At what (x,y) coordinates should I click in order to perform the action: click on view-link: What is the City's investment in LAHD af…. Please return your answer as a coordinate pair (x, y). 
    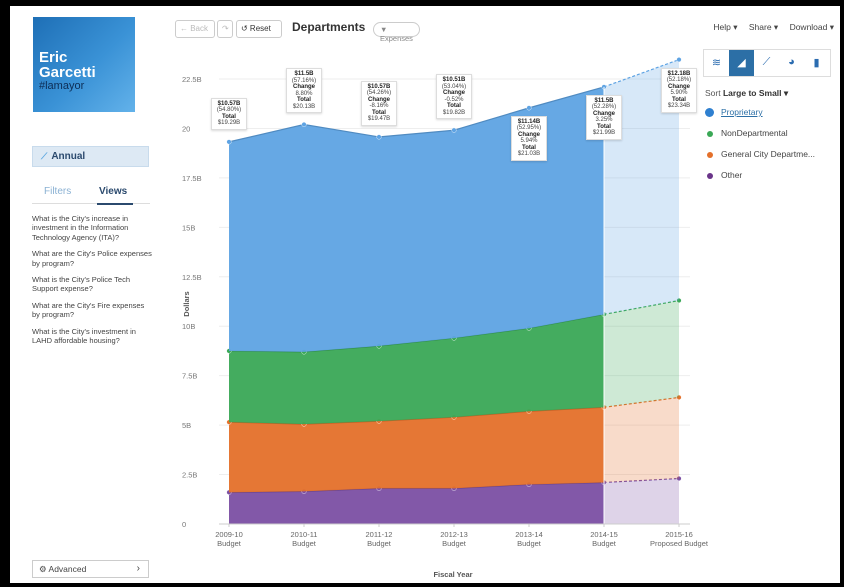
    Looking at the image, I should click on (84, 336).